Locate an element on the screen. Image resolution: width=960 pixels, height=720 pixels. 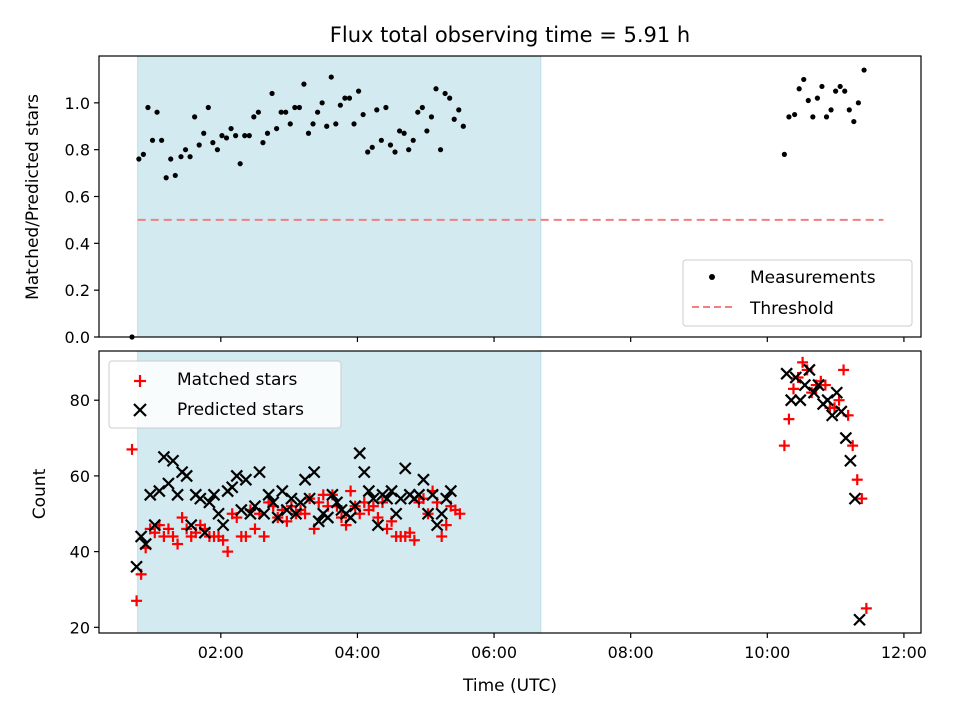
bottom-y-tick-label: 20 is located at coordinates (80, 627).